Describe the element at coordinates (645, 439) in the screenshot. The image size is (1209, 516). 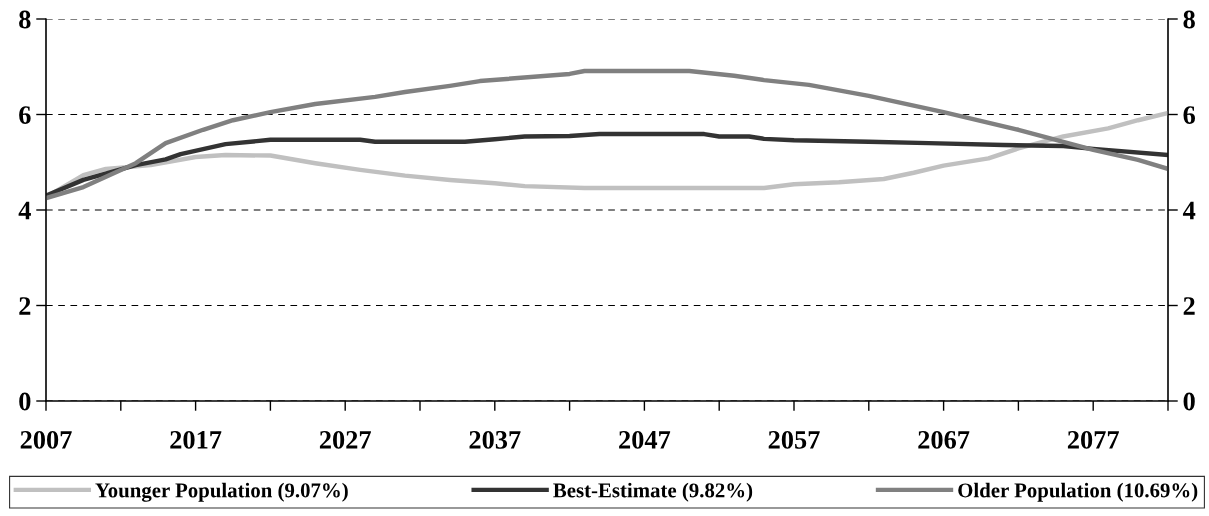
I see `x-tick-label: 2047` at that location.